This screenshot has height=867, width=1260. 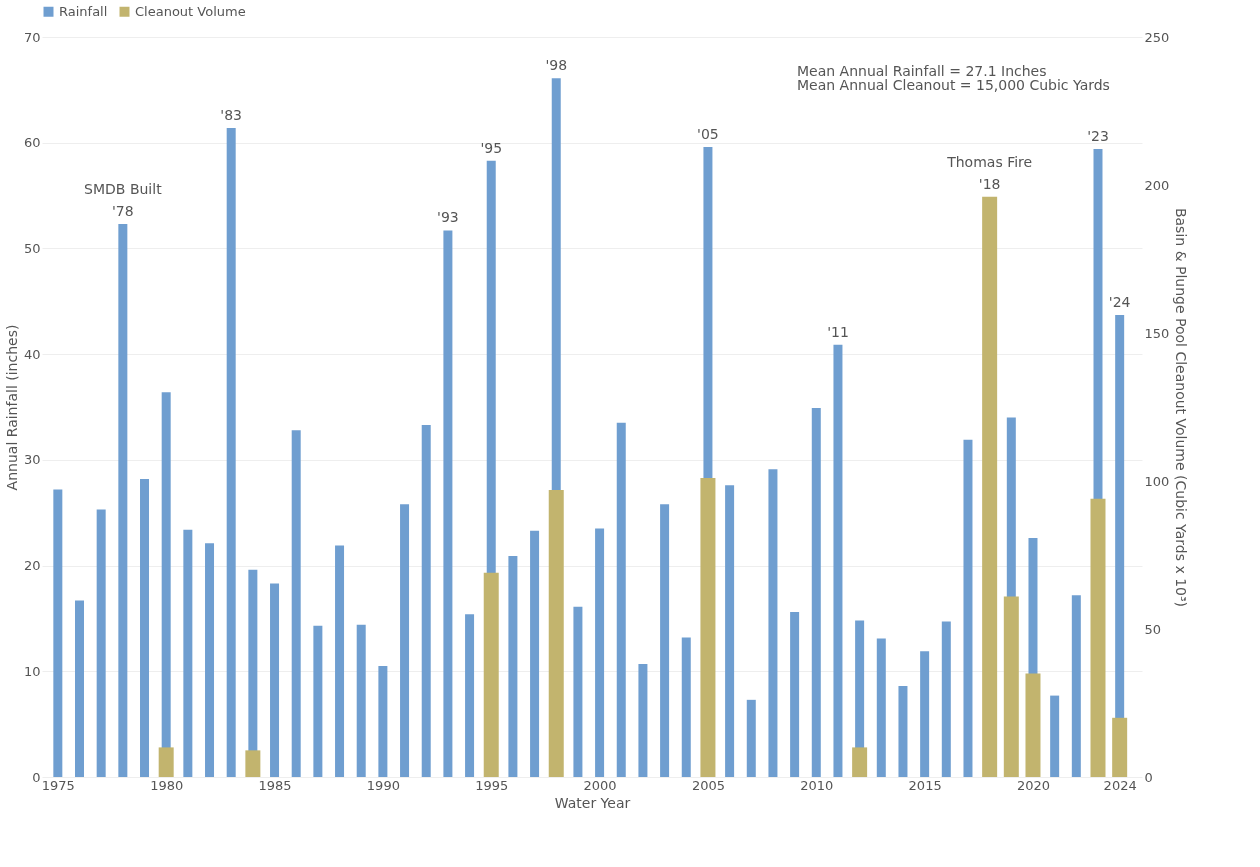 What do you see at coordinates (32, 37) in the screenshot?
I see `y-tick-label: 70` at bounding box center [32, 37].